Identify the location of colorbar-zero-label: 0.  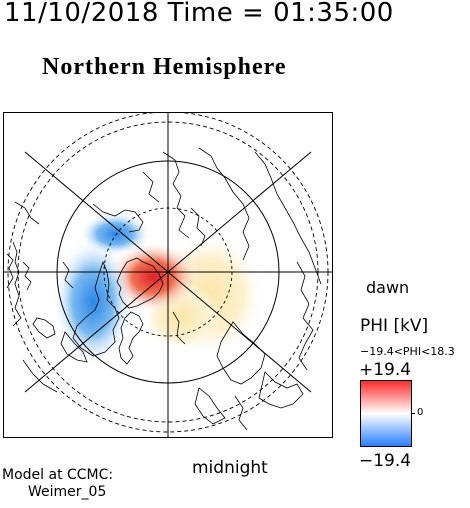
(420, 412).